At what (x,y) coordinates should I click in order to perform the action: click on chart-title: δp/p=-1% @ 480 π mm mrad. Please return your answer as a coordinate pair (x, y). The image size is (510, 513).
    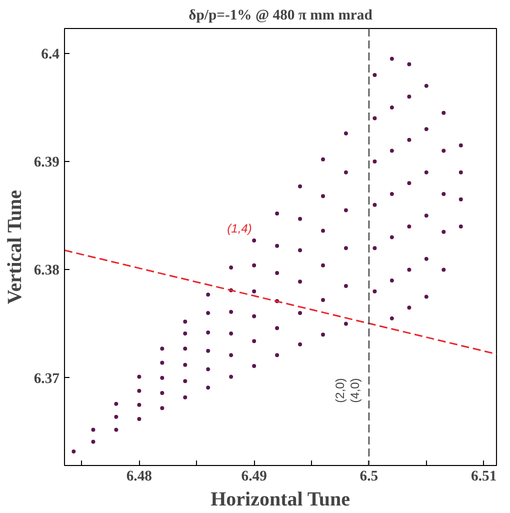
    Looking at the image, I should click on (280, 16).